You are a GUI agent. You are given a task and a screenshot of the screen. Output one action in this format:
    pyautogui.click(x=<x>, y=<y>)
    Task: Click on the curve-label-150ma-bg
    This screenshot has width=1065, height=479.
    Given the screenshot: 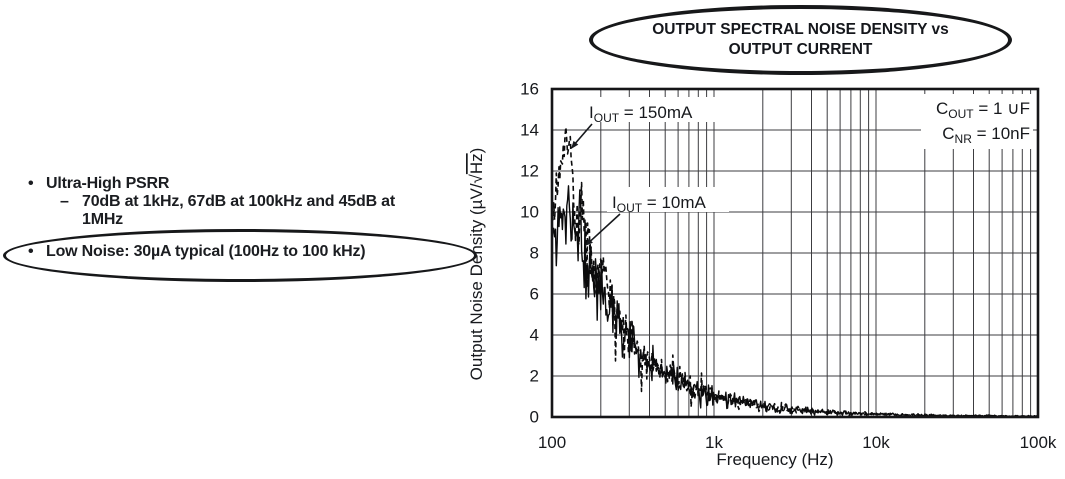 What is the action you would take?
    pyautogui.click(x=652, y=109)
    